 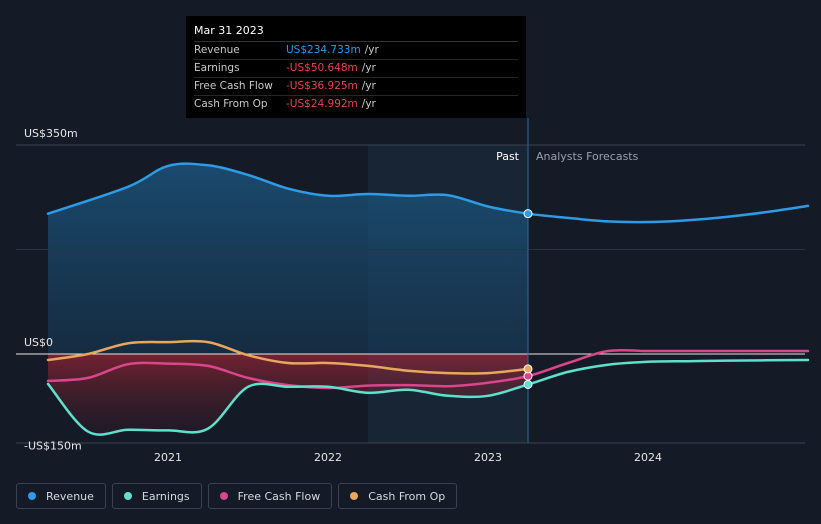 I want to click on legend-item-earnings: Earnings, so click(x=156, y=496).